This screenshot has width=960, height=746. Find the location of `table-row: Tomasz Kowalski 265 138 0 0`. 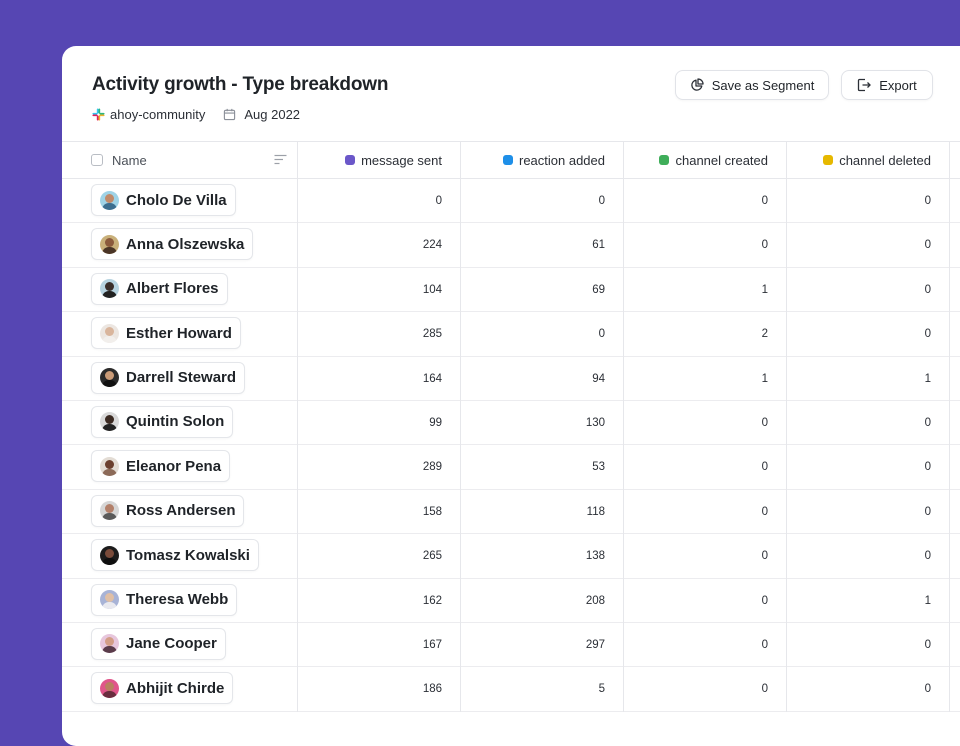

table-row: Tomasz Kowalski 265 138 0 0 is located at coordinates (511, 556).